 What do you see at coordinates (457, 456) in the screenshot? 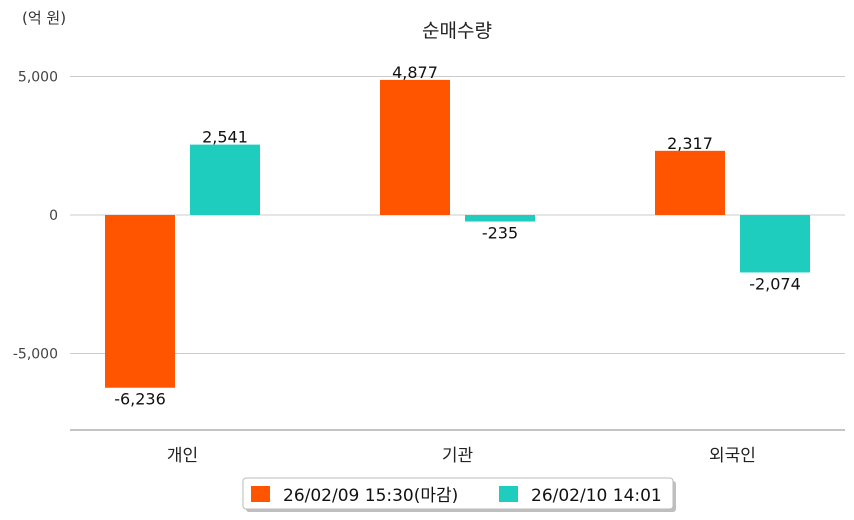
I see `x-tick-label: 기관` at bounding box center [457, 456].